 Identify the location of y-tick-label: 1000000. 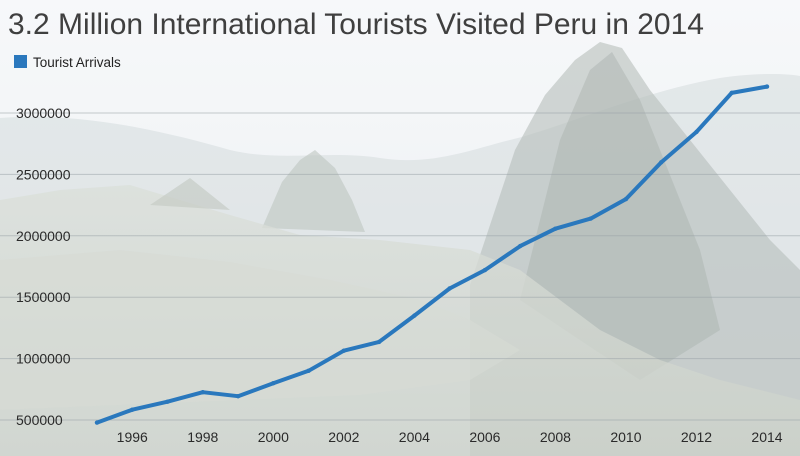
(43, 359).